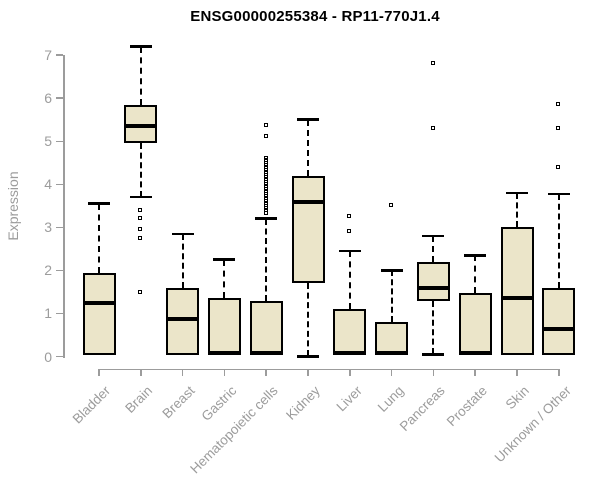 The width and height of the screenshot is (600, 500). Describe the element at coordinates (48, 141) in the screenshot. I see `y-tick-label: 5` at that location.